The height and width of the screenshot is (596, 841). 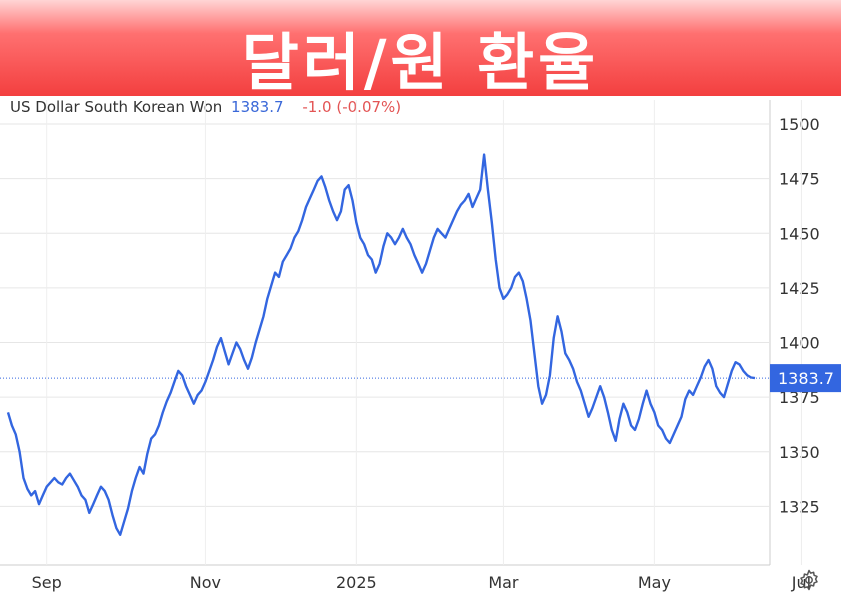 What do you see at coordinates (420, 62) in the screenshot?
I see `banner-title: 달러/원 환율` at bounding box center [420, 62].